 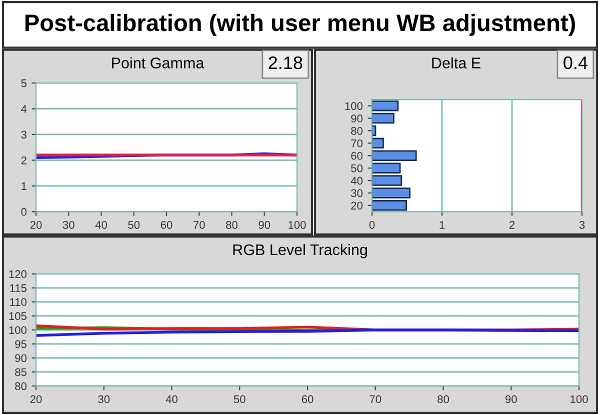 What do you see at coordinates (372, 224) in the screenshot?
I see `x-tick-label: 0` at bounding box center [372, 224].